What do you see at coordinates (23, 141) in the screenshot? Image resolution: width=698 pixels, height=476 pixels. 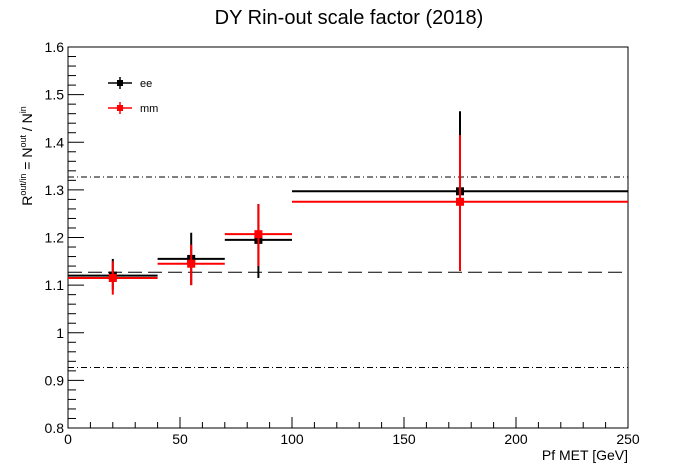 I see `y-title-sup2: out` at bounding box center [23, 141].